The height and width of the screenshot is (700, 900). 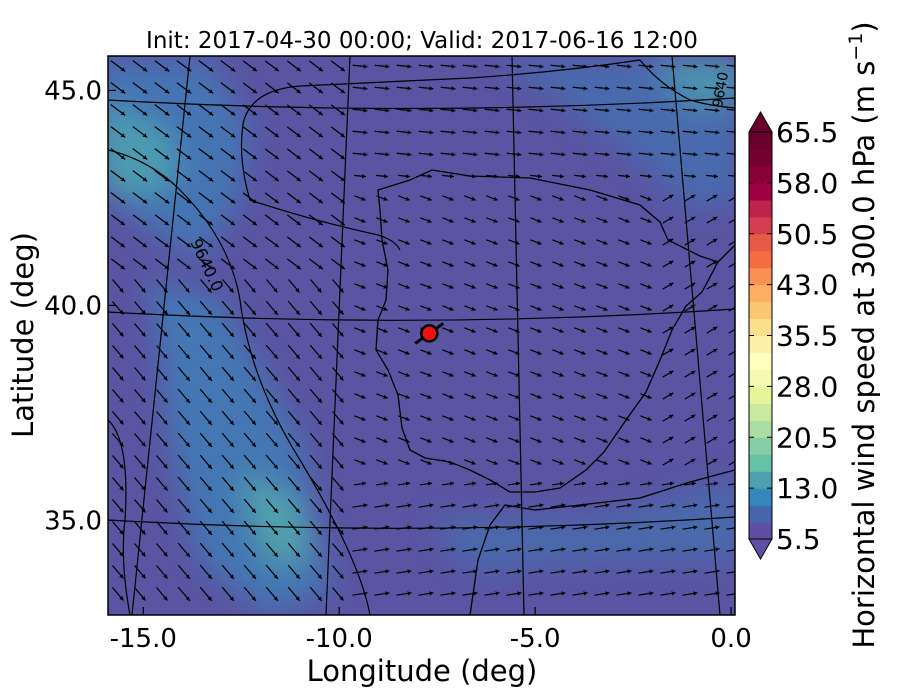 I want to click on colorbar-tick-label: 13.0, so click(x=807, y=488).